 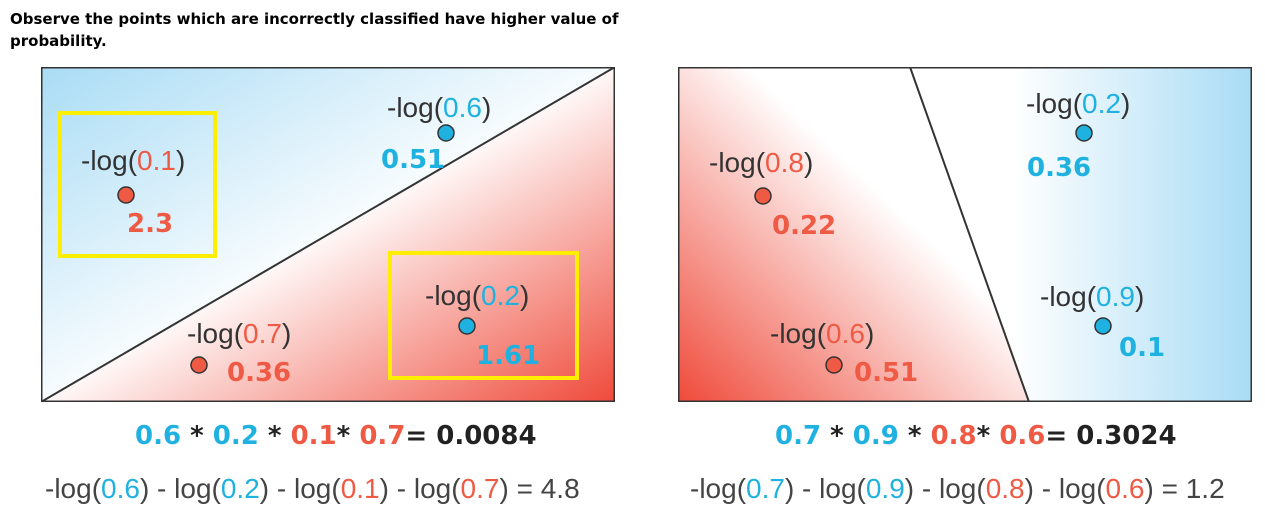 What do you see at coordinates (239, 333) in the screenshot?
I see `point-label: -log(0.7)` at bounding box center [239, 333].